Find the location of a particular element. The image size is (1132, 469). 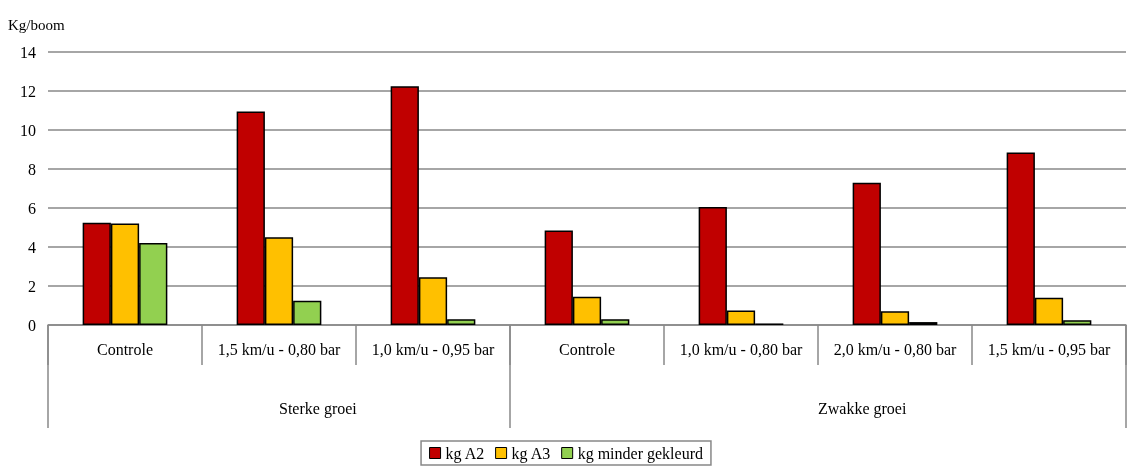

y-tick-label: 4 is located at coordinates (32, 247).